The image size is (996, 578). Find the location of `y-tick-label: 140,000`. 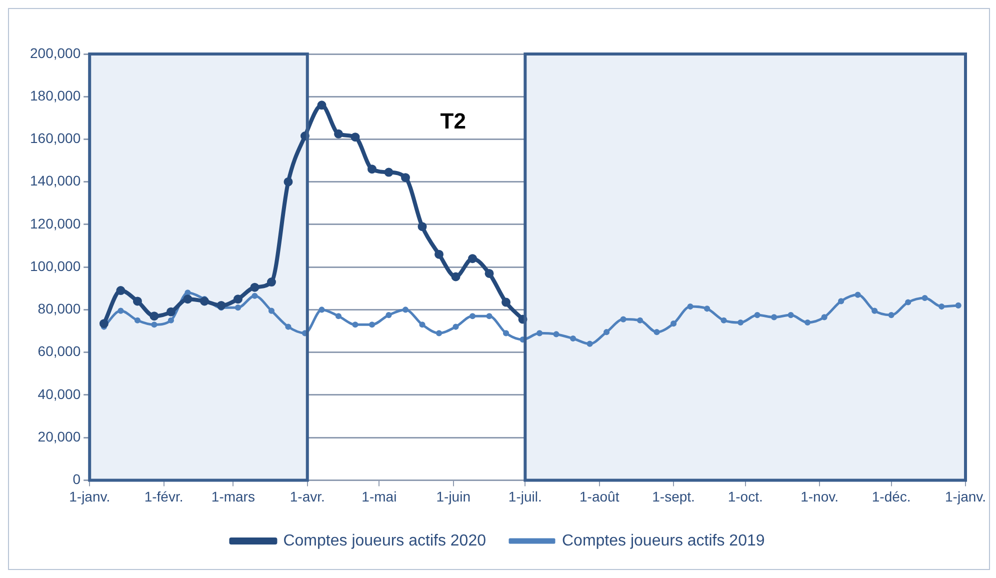

y-tick-label: 140,000 is located at coordinates (55, 180).